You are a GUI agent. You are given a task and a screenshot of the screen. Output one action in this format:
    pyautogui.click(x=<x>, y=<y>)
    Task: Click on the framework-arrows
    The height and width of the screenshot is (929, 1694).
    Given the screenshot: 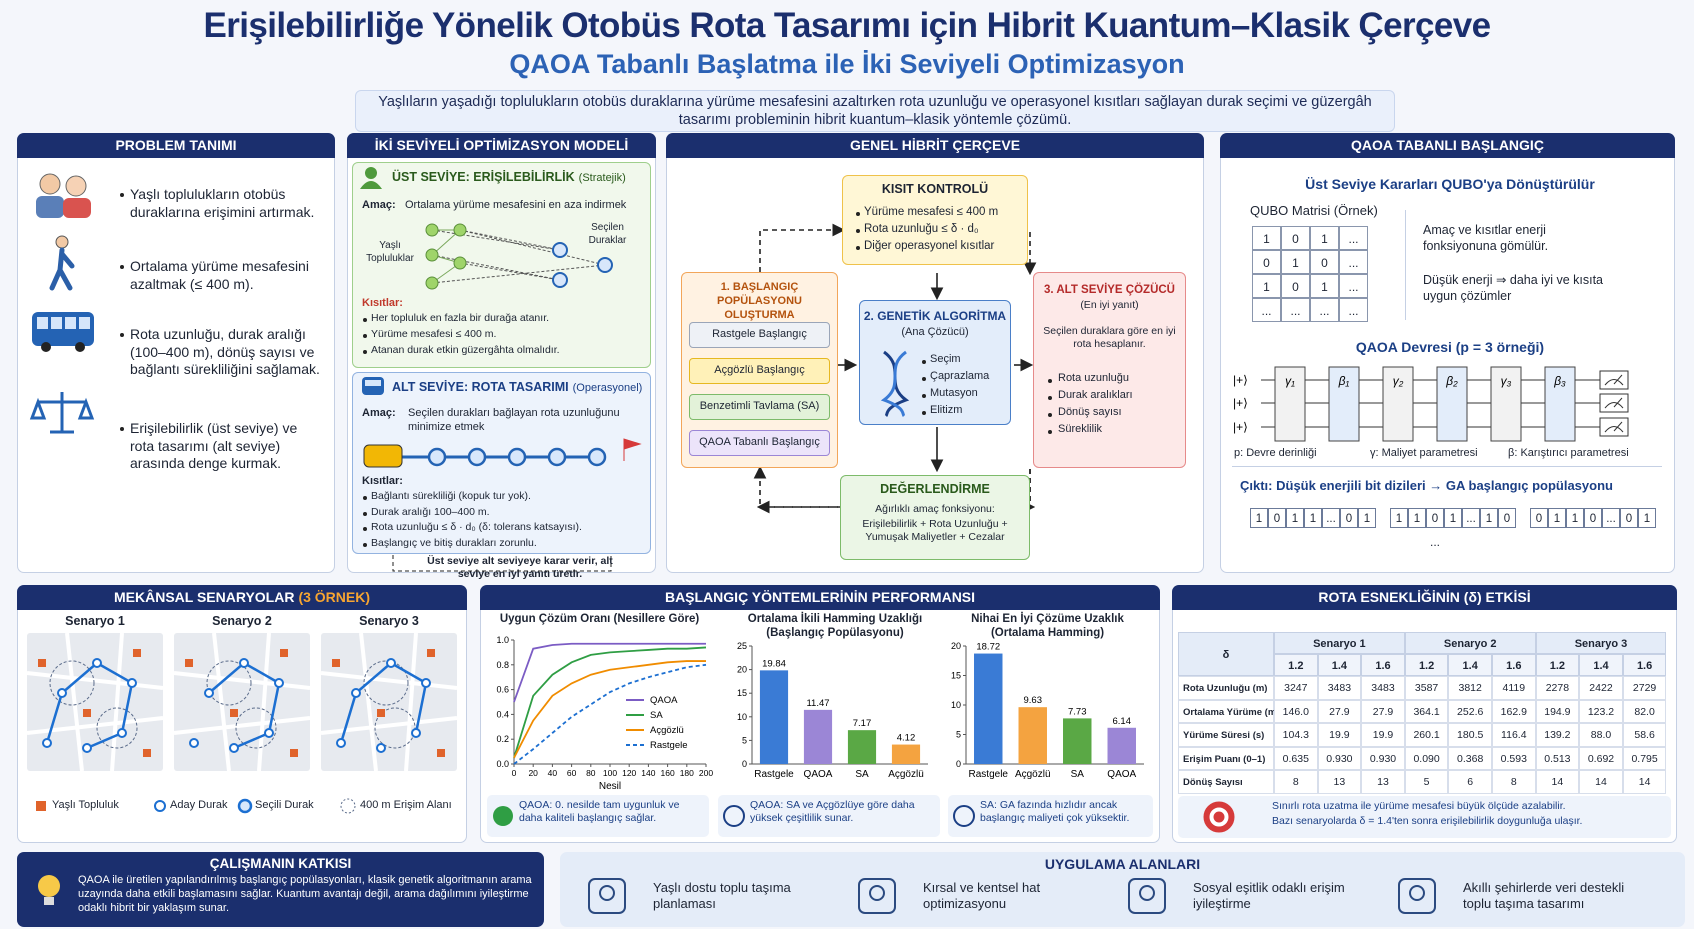 What is the action you would take?
    pyautogui.click(x=895, y=368)
    